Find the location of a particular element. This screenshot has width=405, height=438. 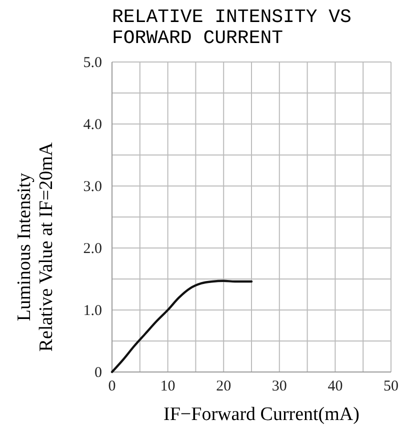

x-tick-label: 50 is located at coordinates (391, 386).